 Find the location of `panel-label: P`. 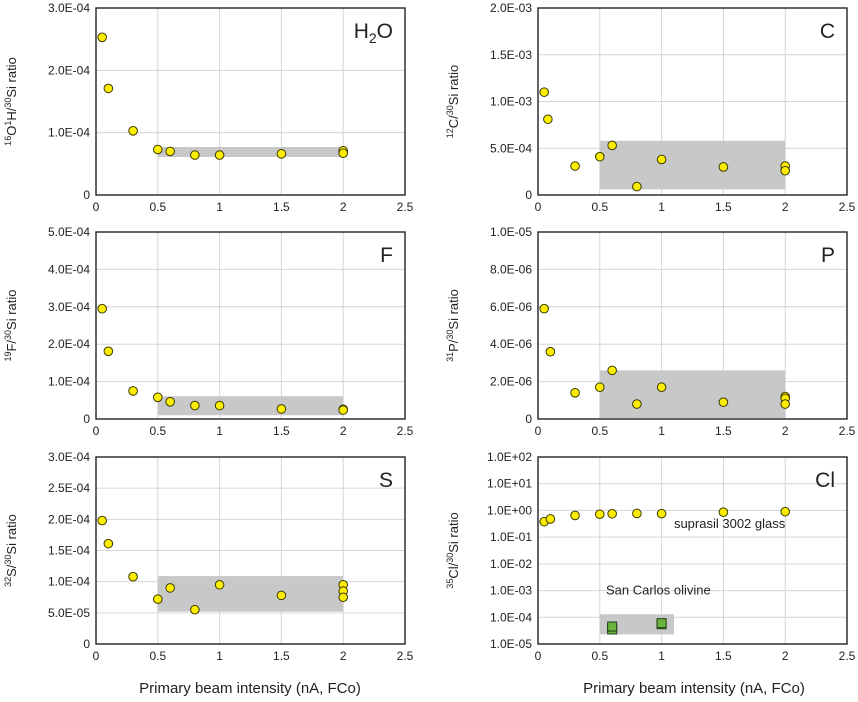

panel-label: P is located at coordinates (828, 255).